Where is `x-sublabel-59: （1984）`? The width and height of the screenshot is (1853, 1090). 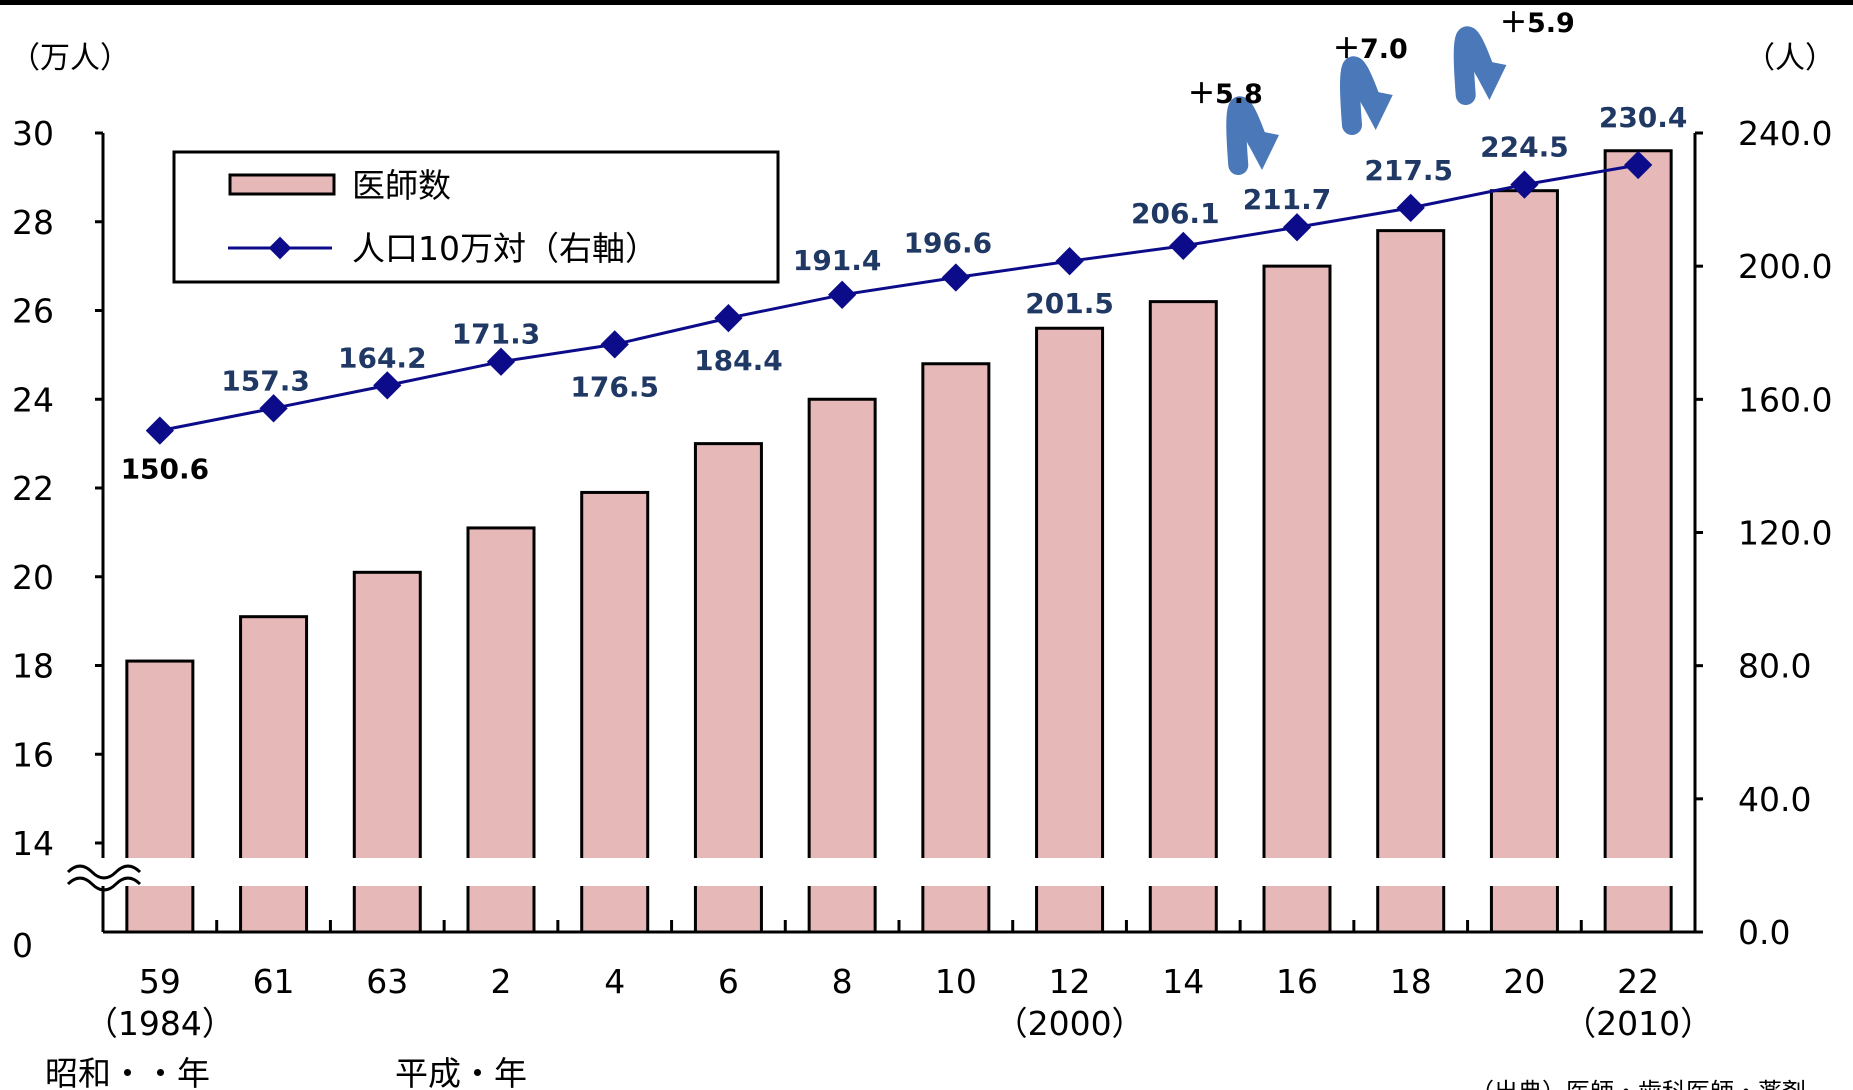 x-sublabel-59: （1984） is located at coordinates (160, 1023).